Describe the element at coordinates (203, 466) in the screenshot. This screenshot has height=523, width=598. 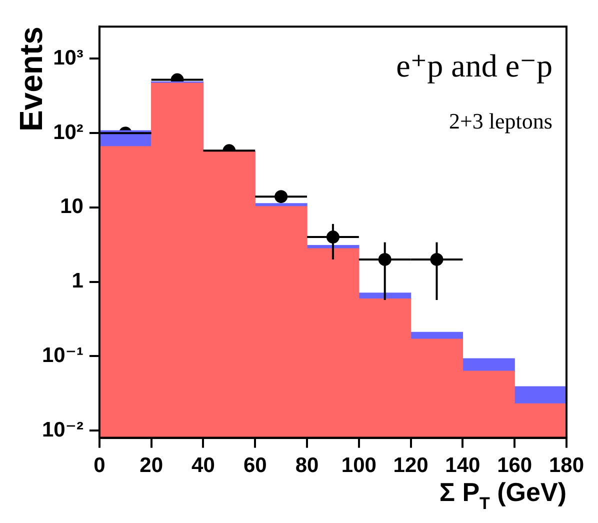
I see `x-tick-label: 40` at that location.